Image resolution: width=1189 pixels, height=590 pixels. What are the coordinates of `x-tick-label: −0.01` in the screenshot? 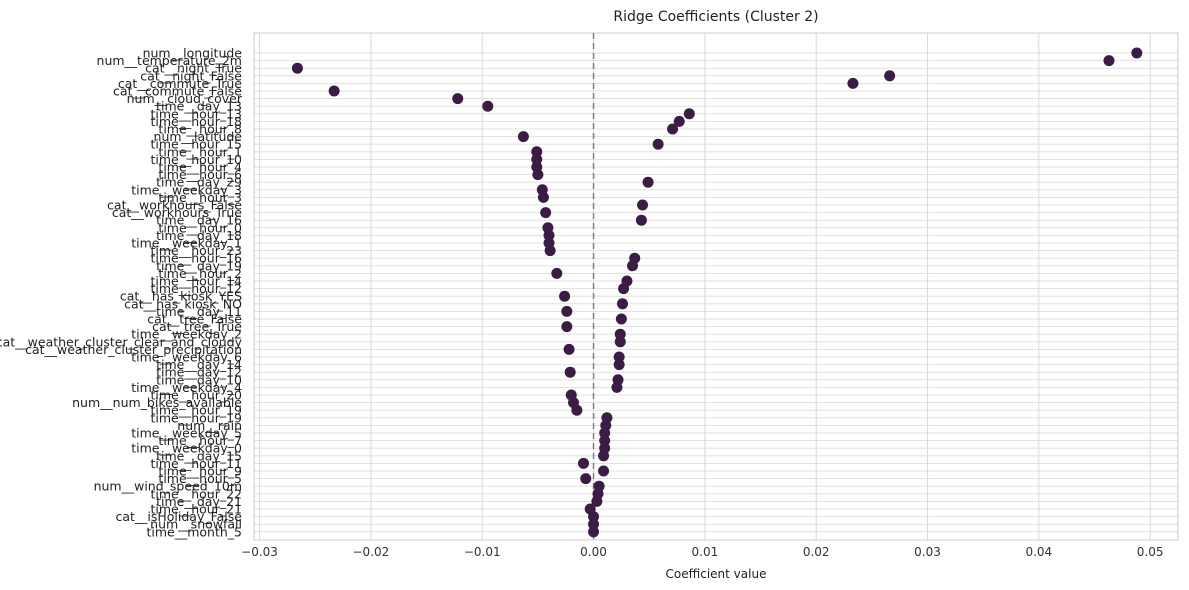 It's located at (482, 552).